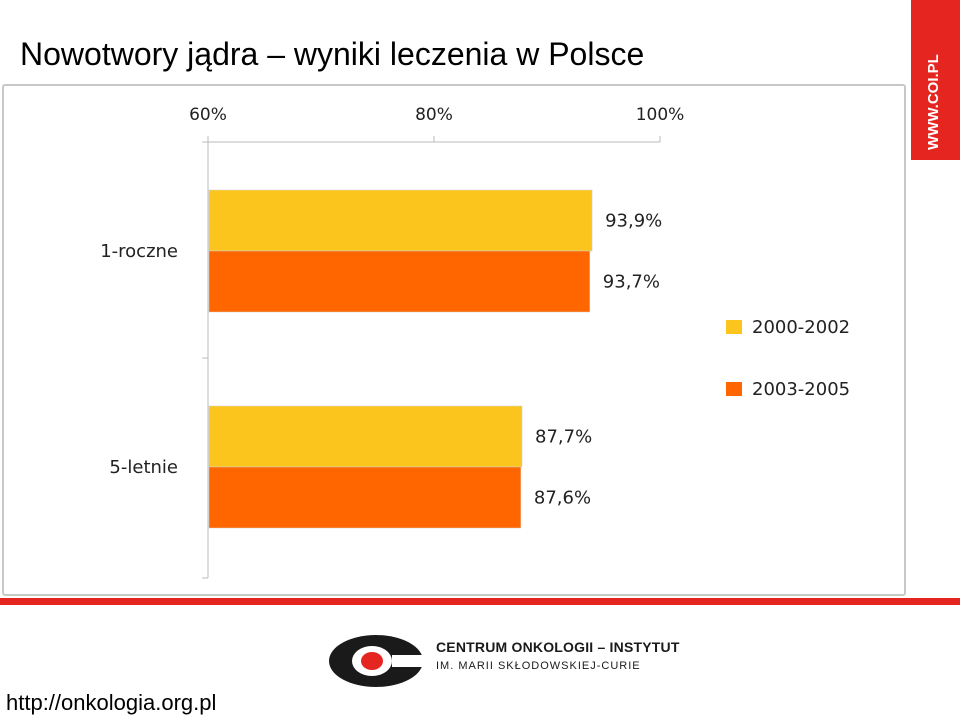 The image size is (960, 717). Describe the element at coordinates (379, 661) in the screenshot. I see `logo-mark-icon` at that location.